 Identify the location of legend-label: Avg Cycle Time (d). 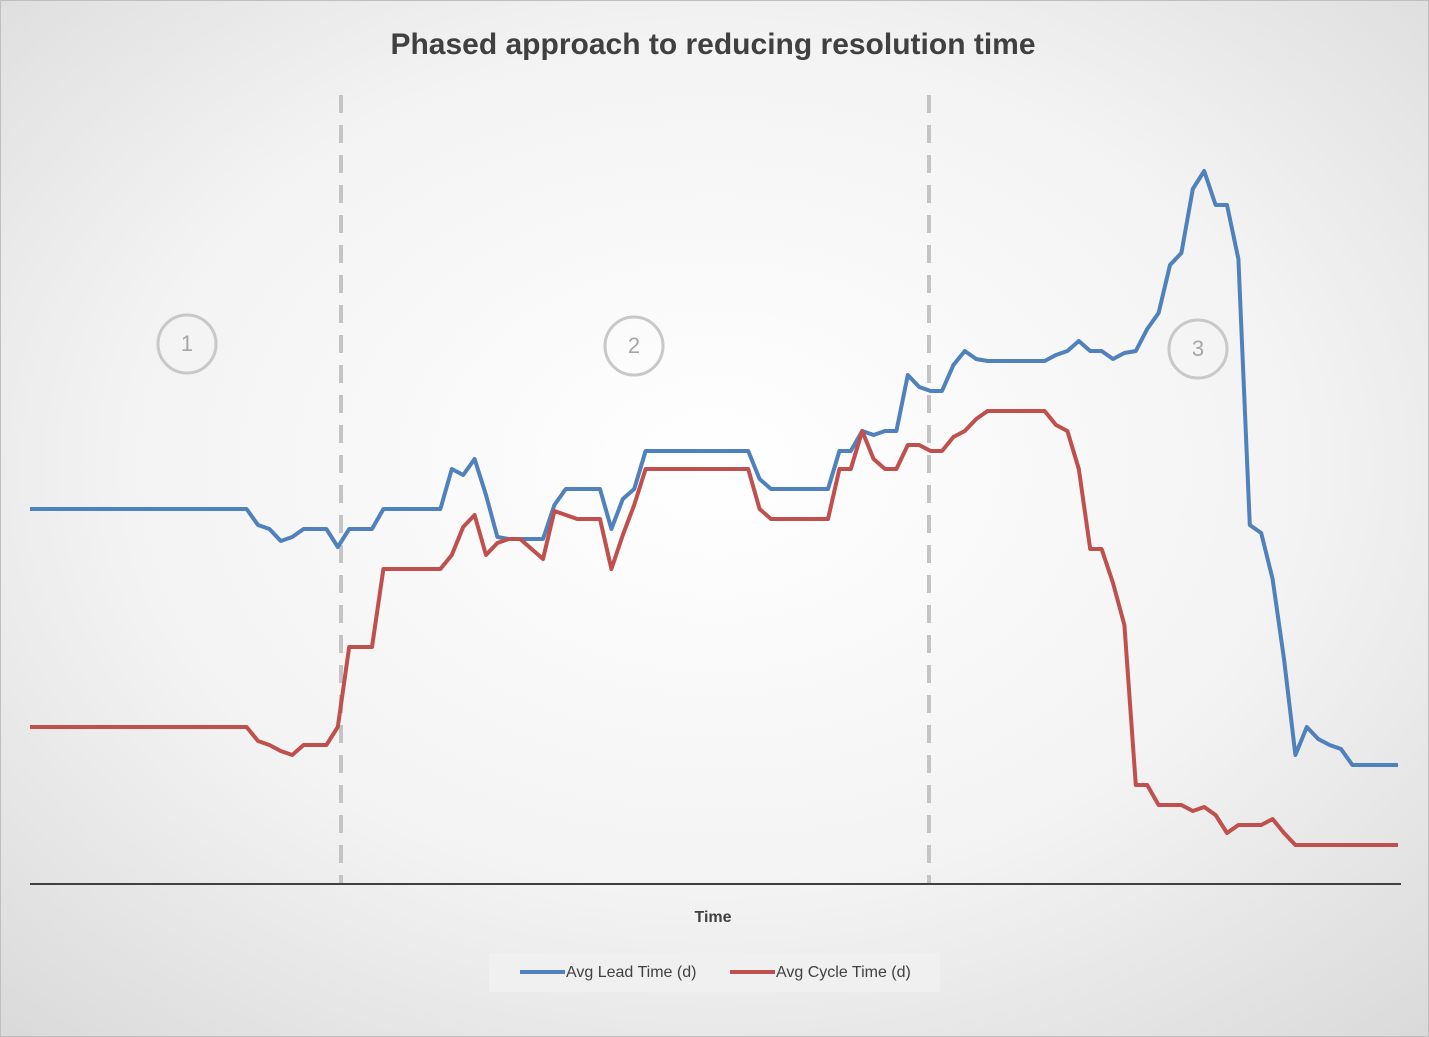
(843, 972).